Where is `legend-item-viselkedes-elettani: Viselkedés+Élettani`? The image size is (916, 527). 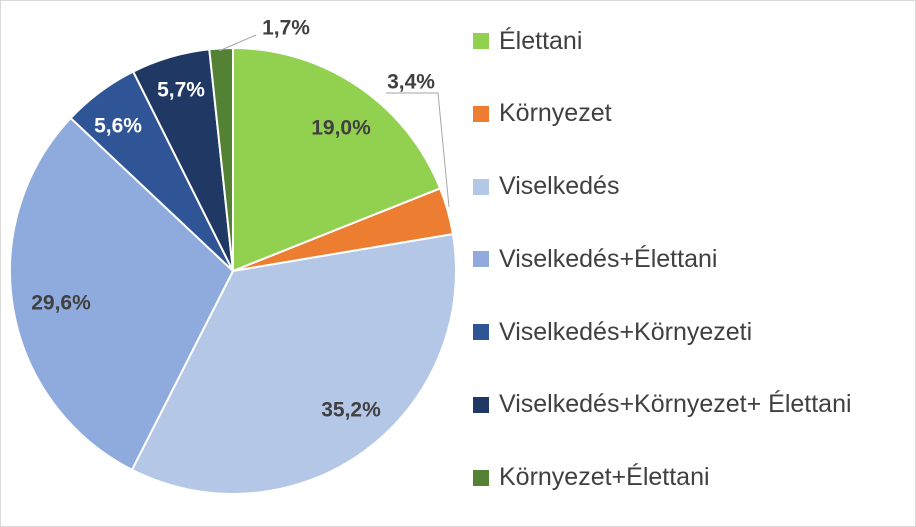 legend-item-viselkedes-elettani: Viselkedés+Élettani is located at coordinates (693, 259).